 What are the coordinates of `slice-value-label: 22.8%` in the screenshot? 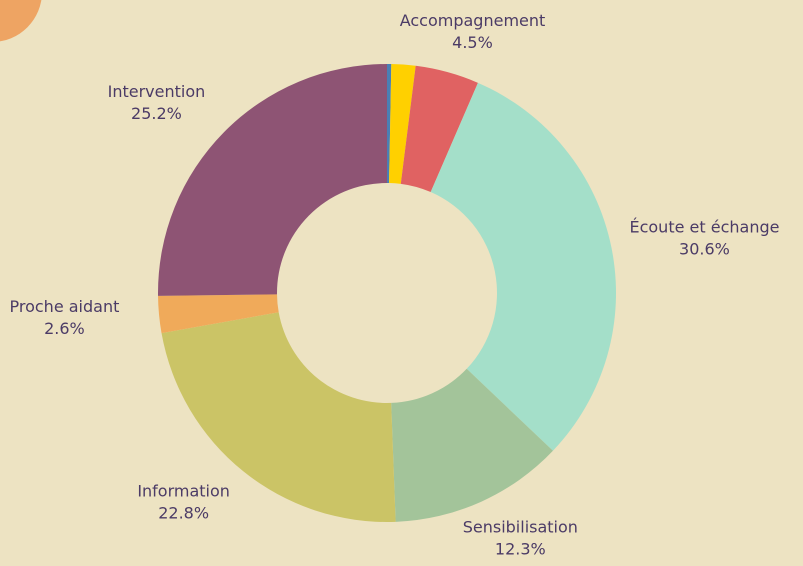 It's located at (183, 513).